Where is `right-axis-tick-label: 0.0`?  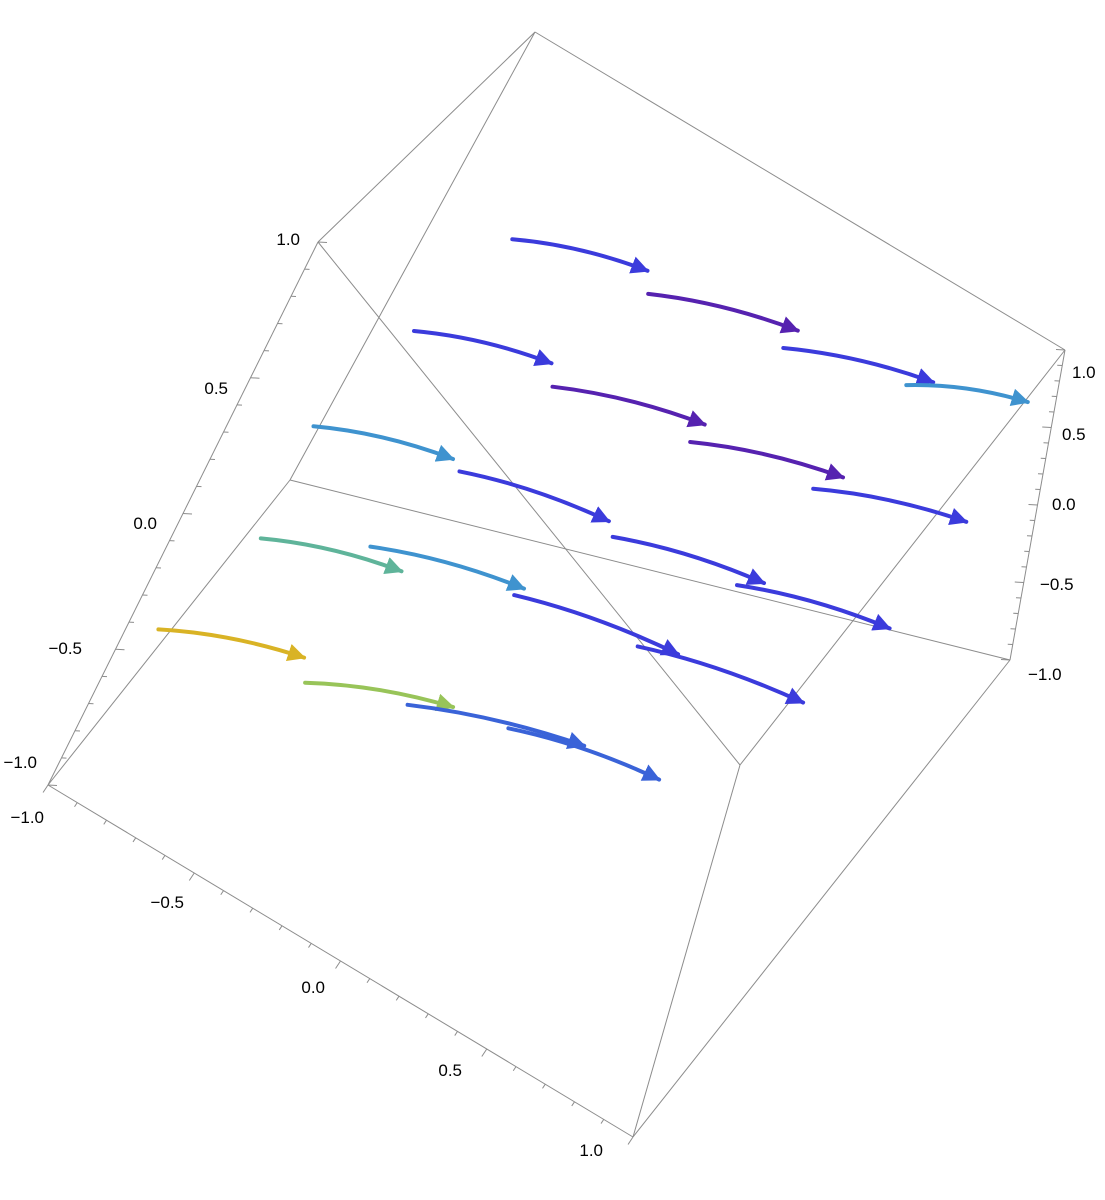 right-axis-tick-label: 0.0 is located at coordinates (1064, 504).